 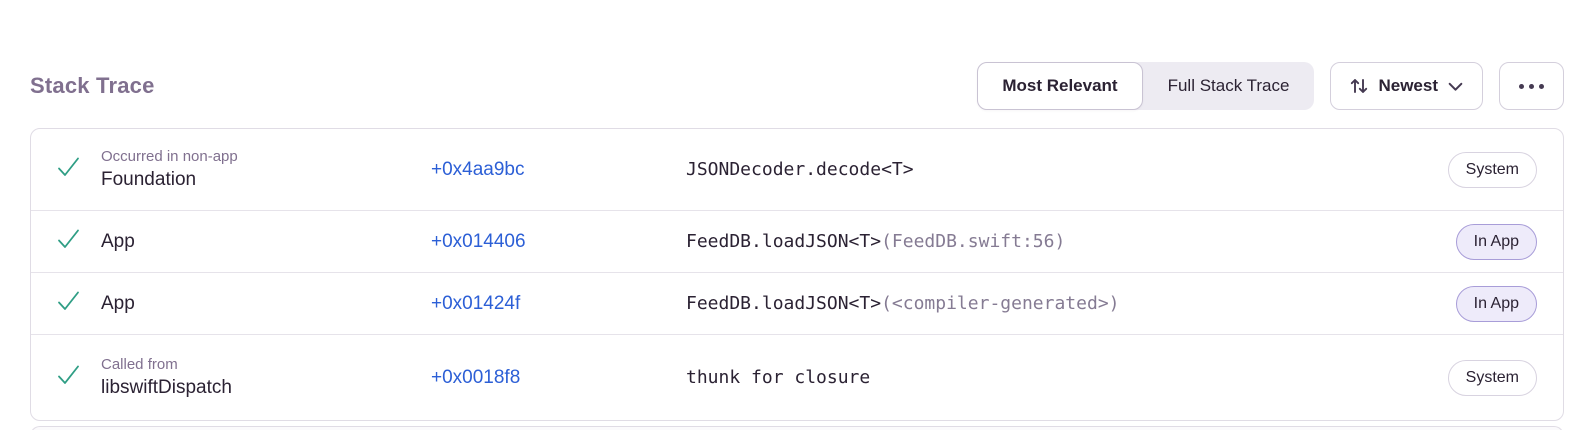 What do you see at coordinates (166, 387) in the screenshot?
I see `frame-module: libswiftDispatch` at bounding box center [166, 387].